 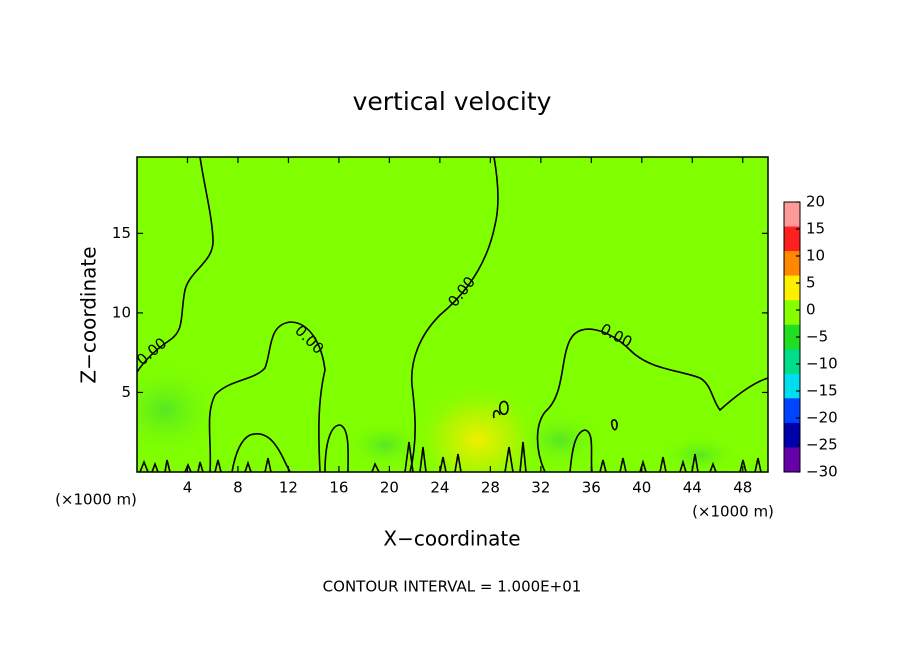 I want to click on x-tick-label: 24, so click(x=439, y=488).